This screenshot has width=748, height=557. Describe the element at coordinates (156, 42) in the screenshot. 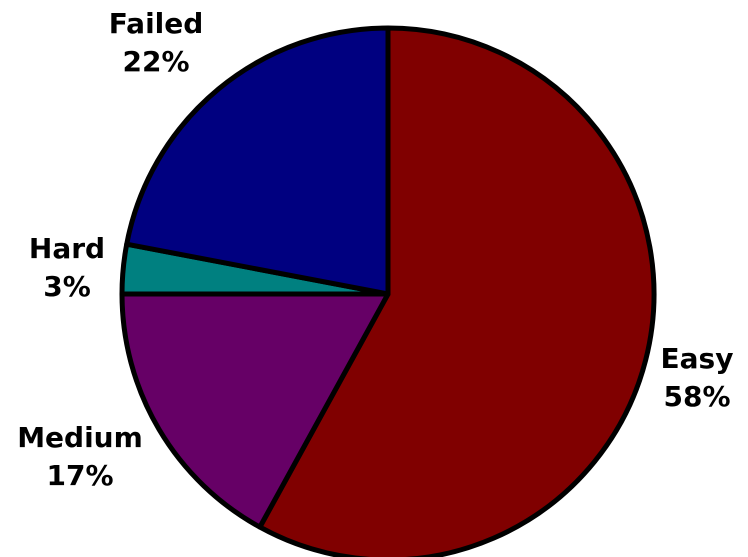

I see `slice-label-failed: Failed 22%` at that location.